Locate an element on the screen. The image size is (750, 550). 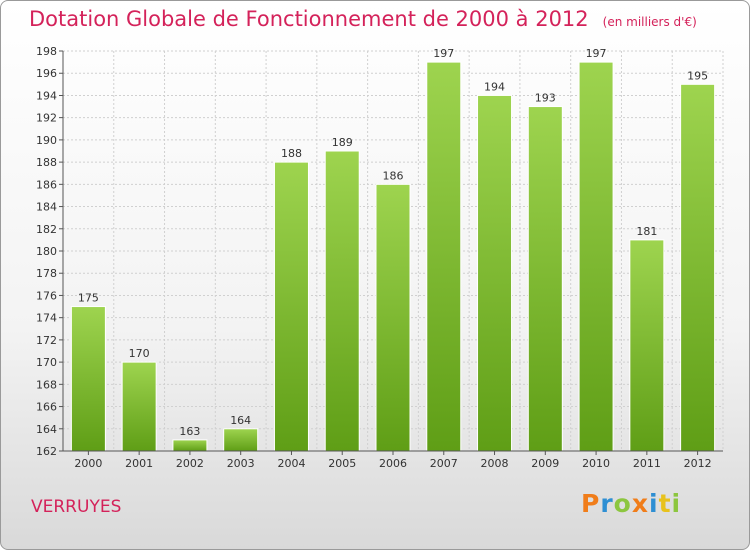
y-tick-label: 184 is located at coordinates (46, 207).